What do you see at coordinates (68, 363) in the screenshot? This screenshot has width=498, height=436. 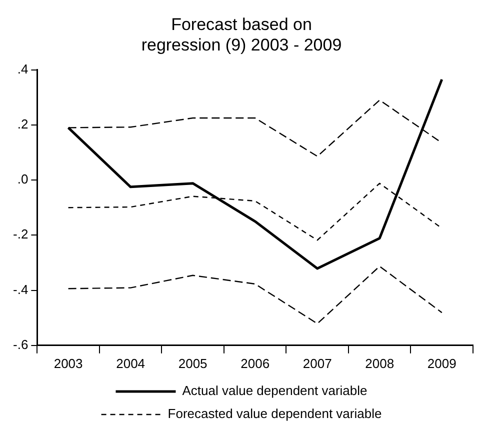 I see `x-tick-label: 2003` at bounding box center [68, 363].